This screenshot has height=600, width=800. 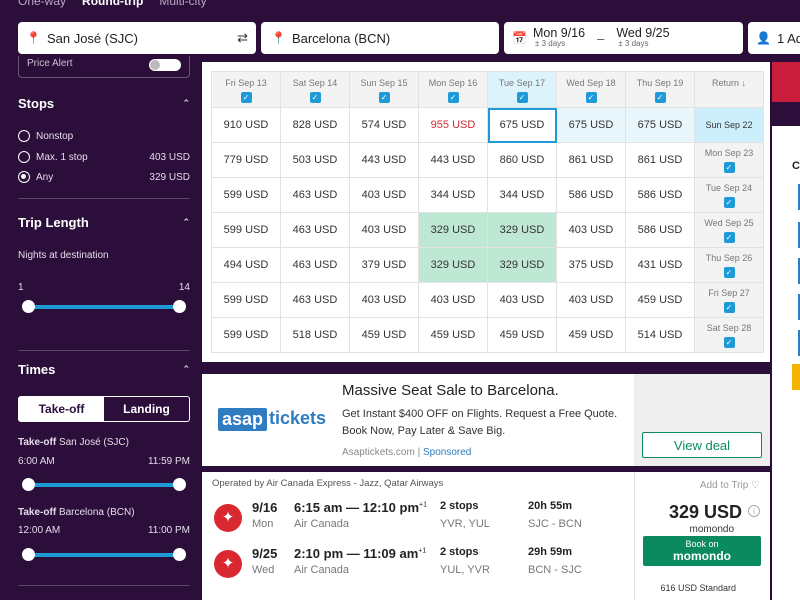 I want to click on swap-icon: ⇄, so click(x=242, y=37).